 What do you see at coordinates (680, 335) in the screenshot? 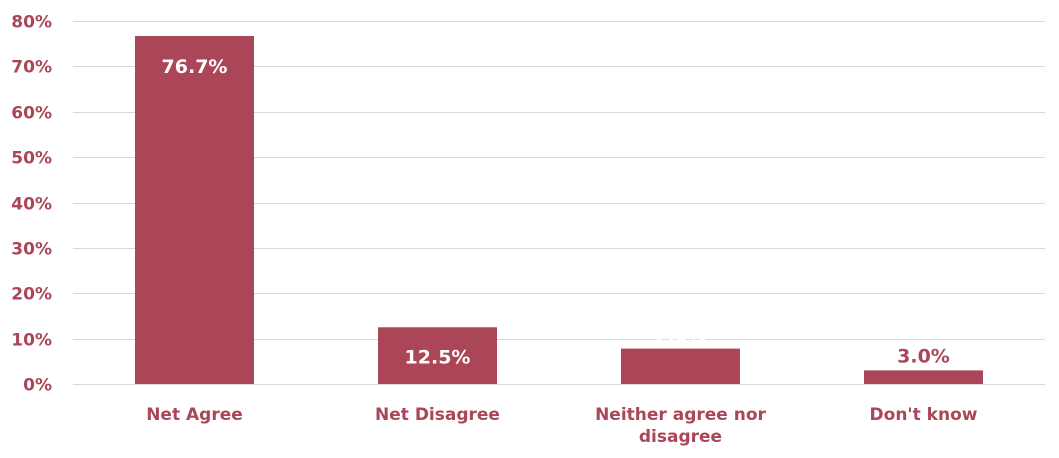
I see `data-label: 7.8%` at bounding box center [680, 335].